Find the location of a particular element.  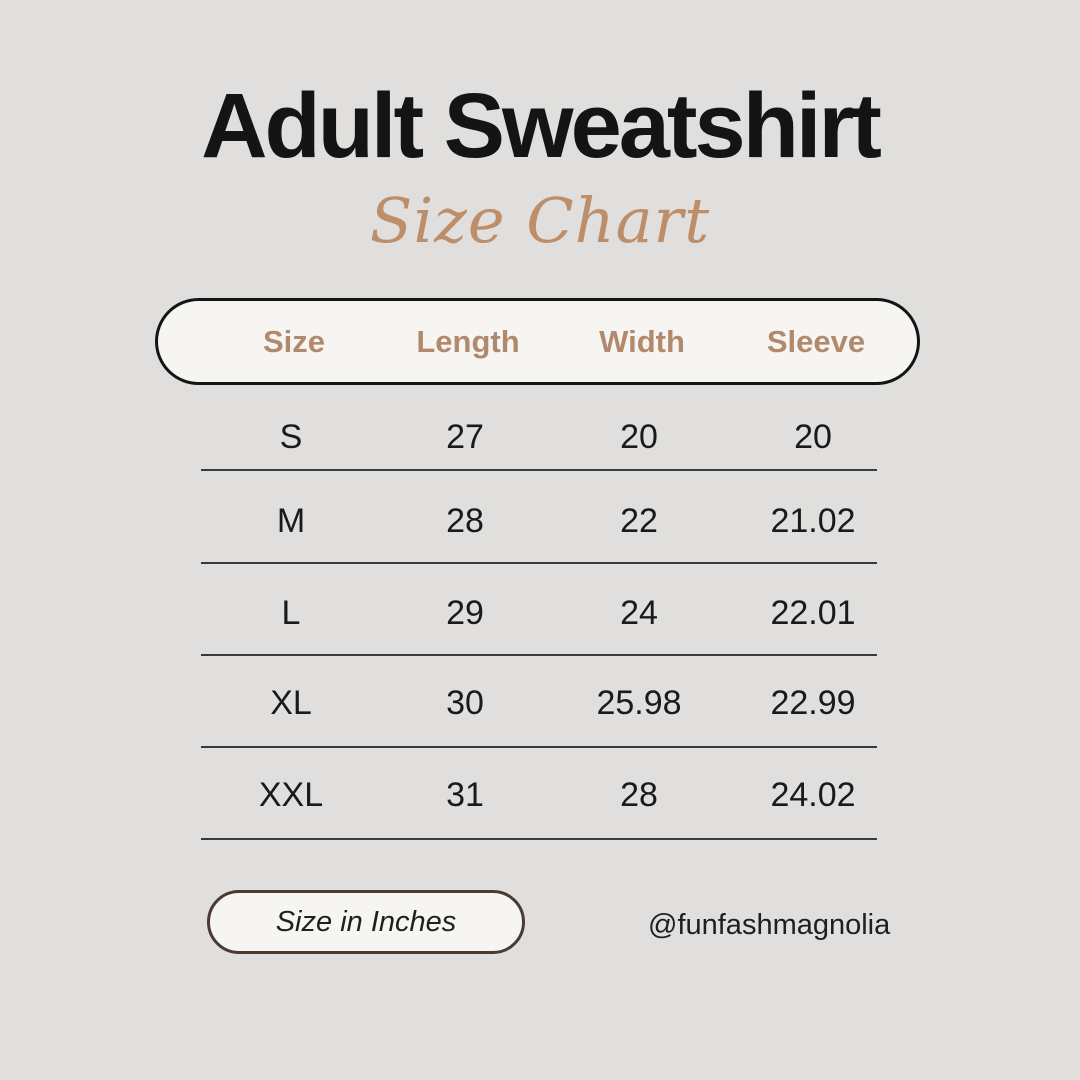

sleeve-value: 22.99 is located at coordinates (813, 702).